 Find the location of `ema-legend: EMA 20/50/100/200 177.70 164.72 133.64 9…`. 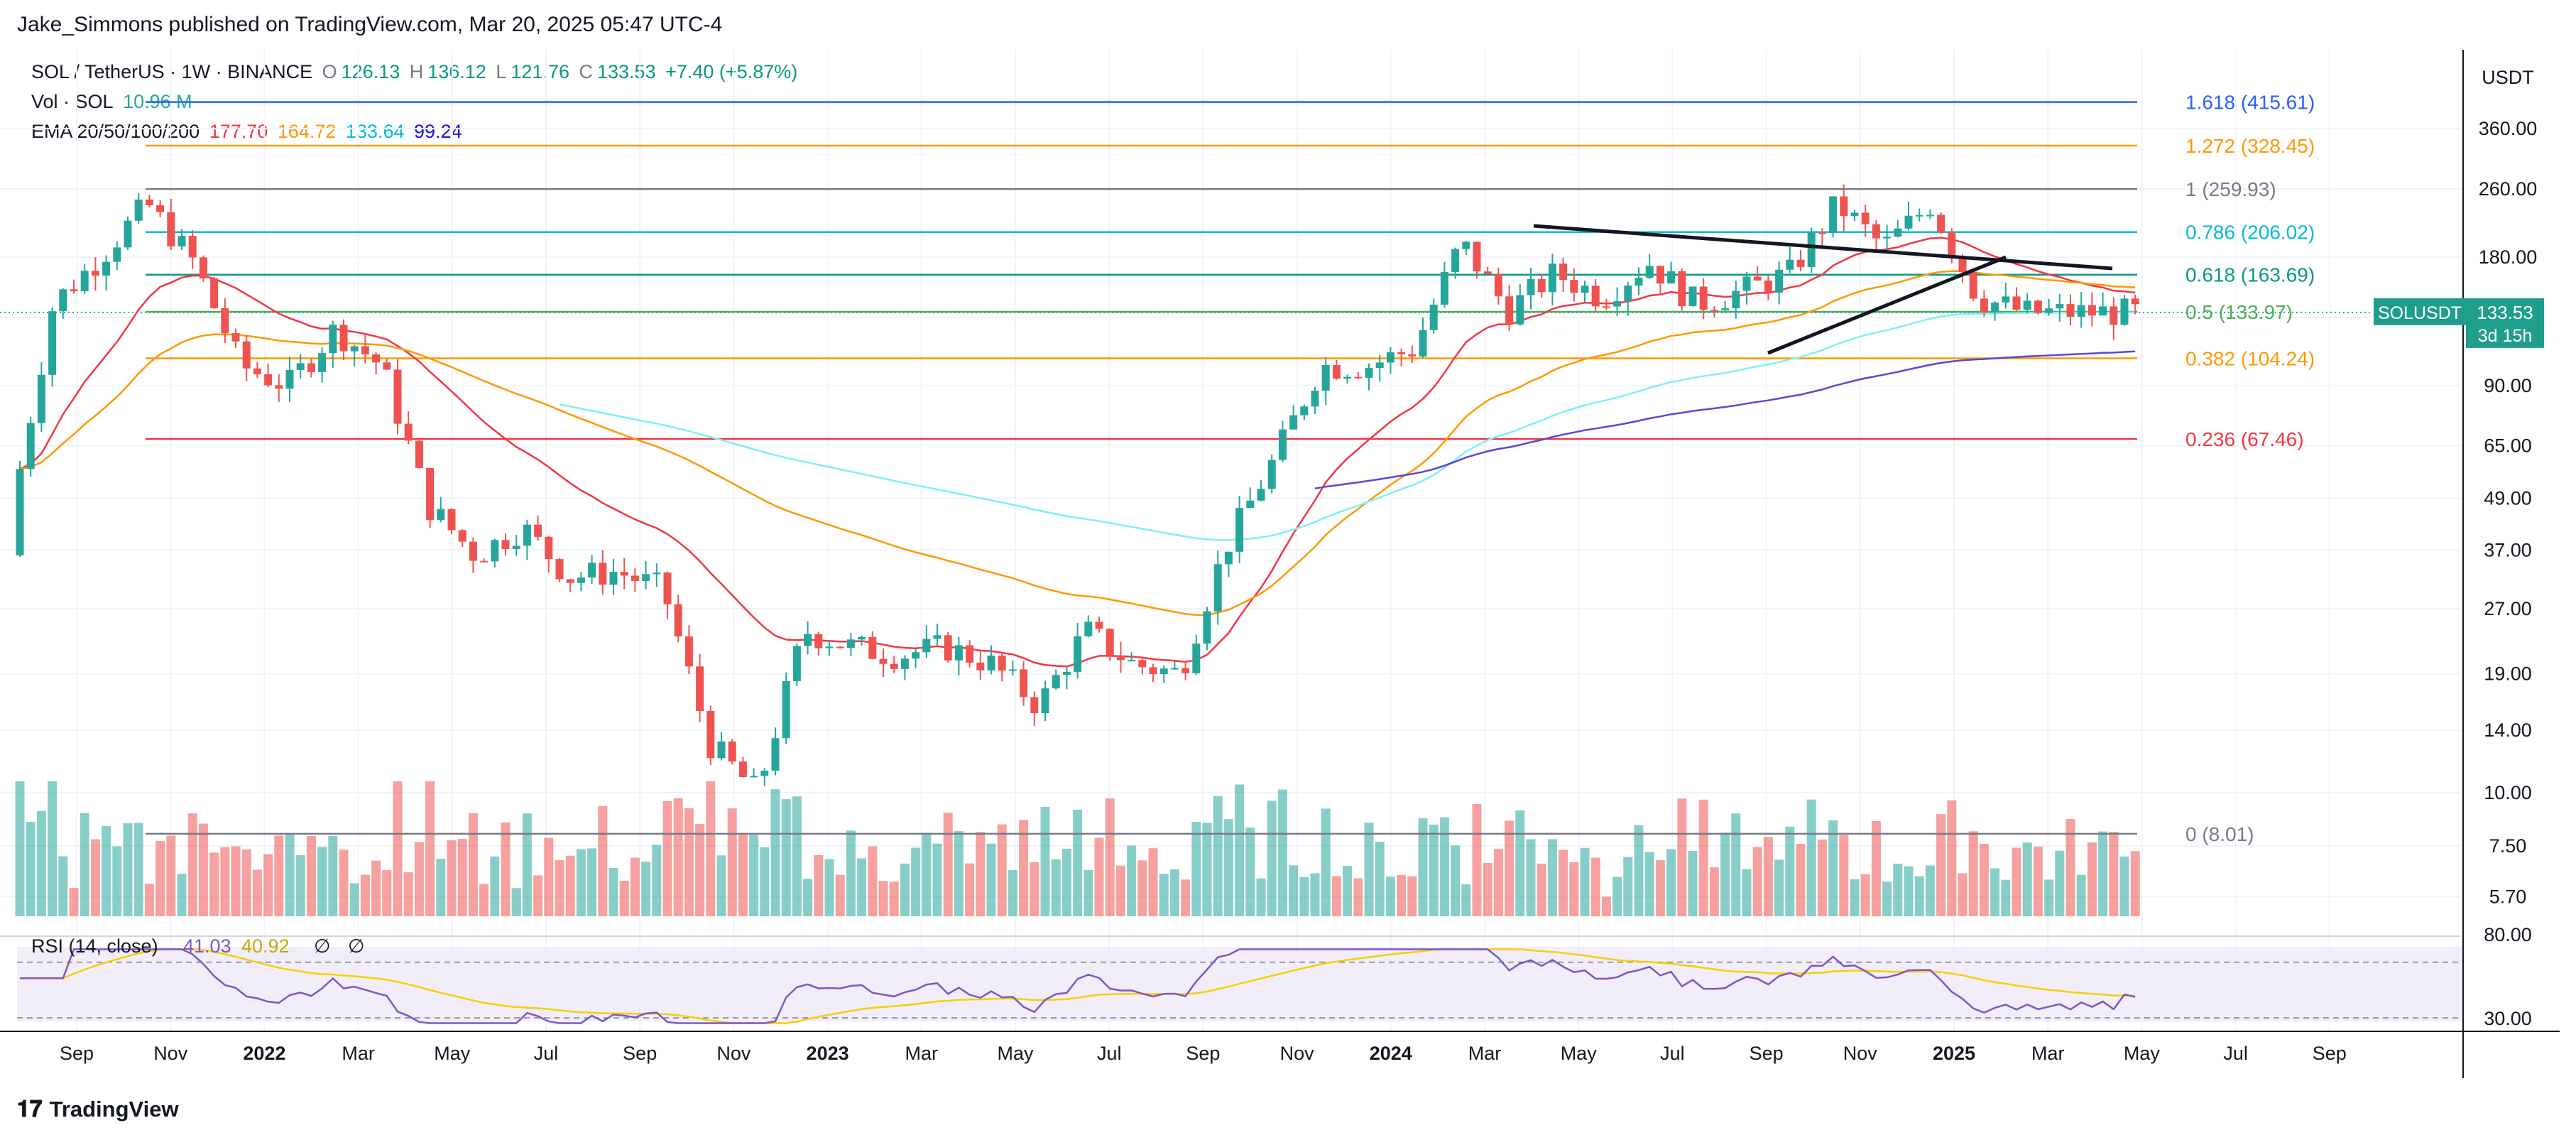

ema-legend: EMA 20/50/100/200 177.70 164.72 133.64 9… is located at coordinates (248, 132).